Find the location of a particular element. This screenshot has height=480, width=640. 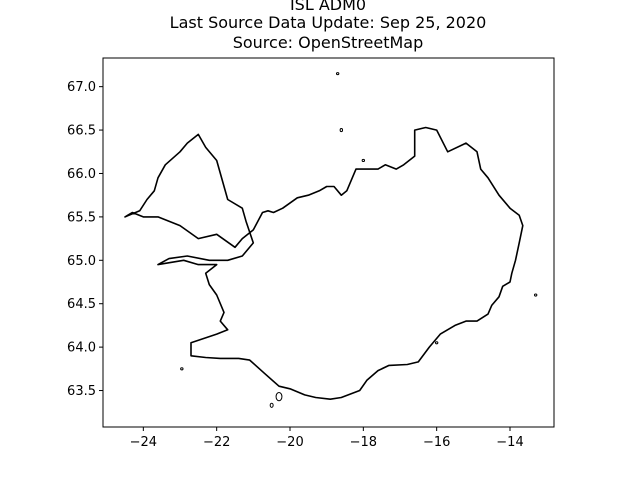

y-tick-label: 67.0 is located at coordinates (81, 87).